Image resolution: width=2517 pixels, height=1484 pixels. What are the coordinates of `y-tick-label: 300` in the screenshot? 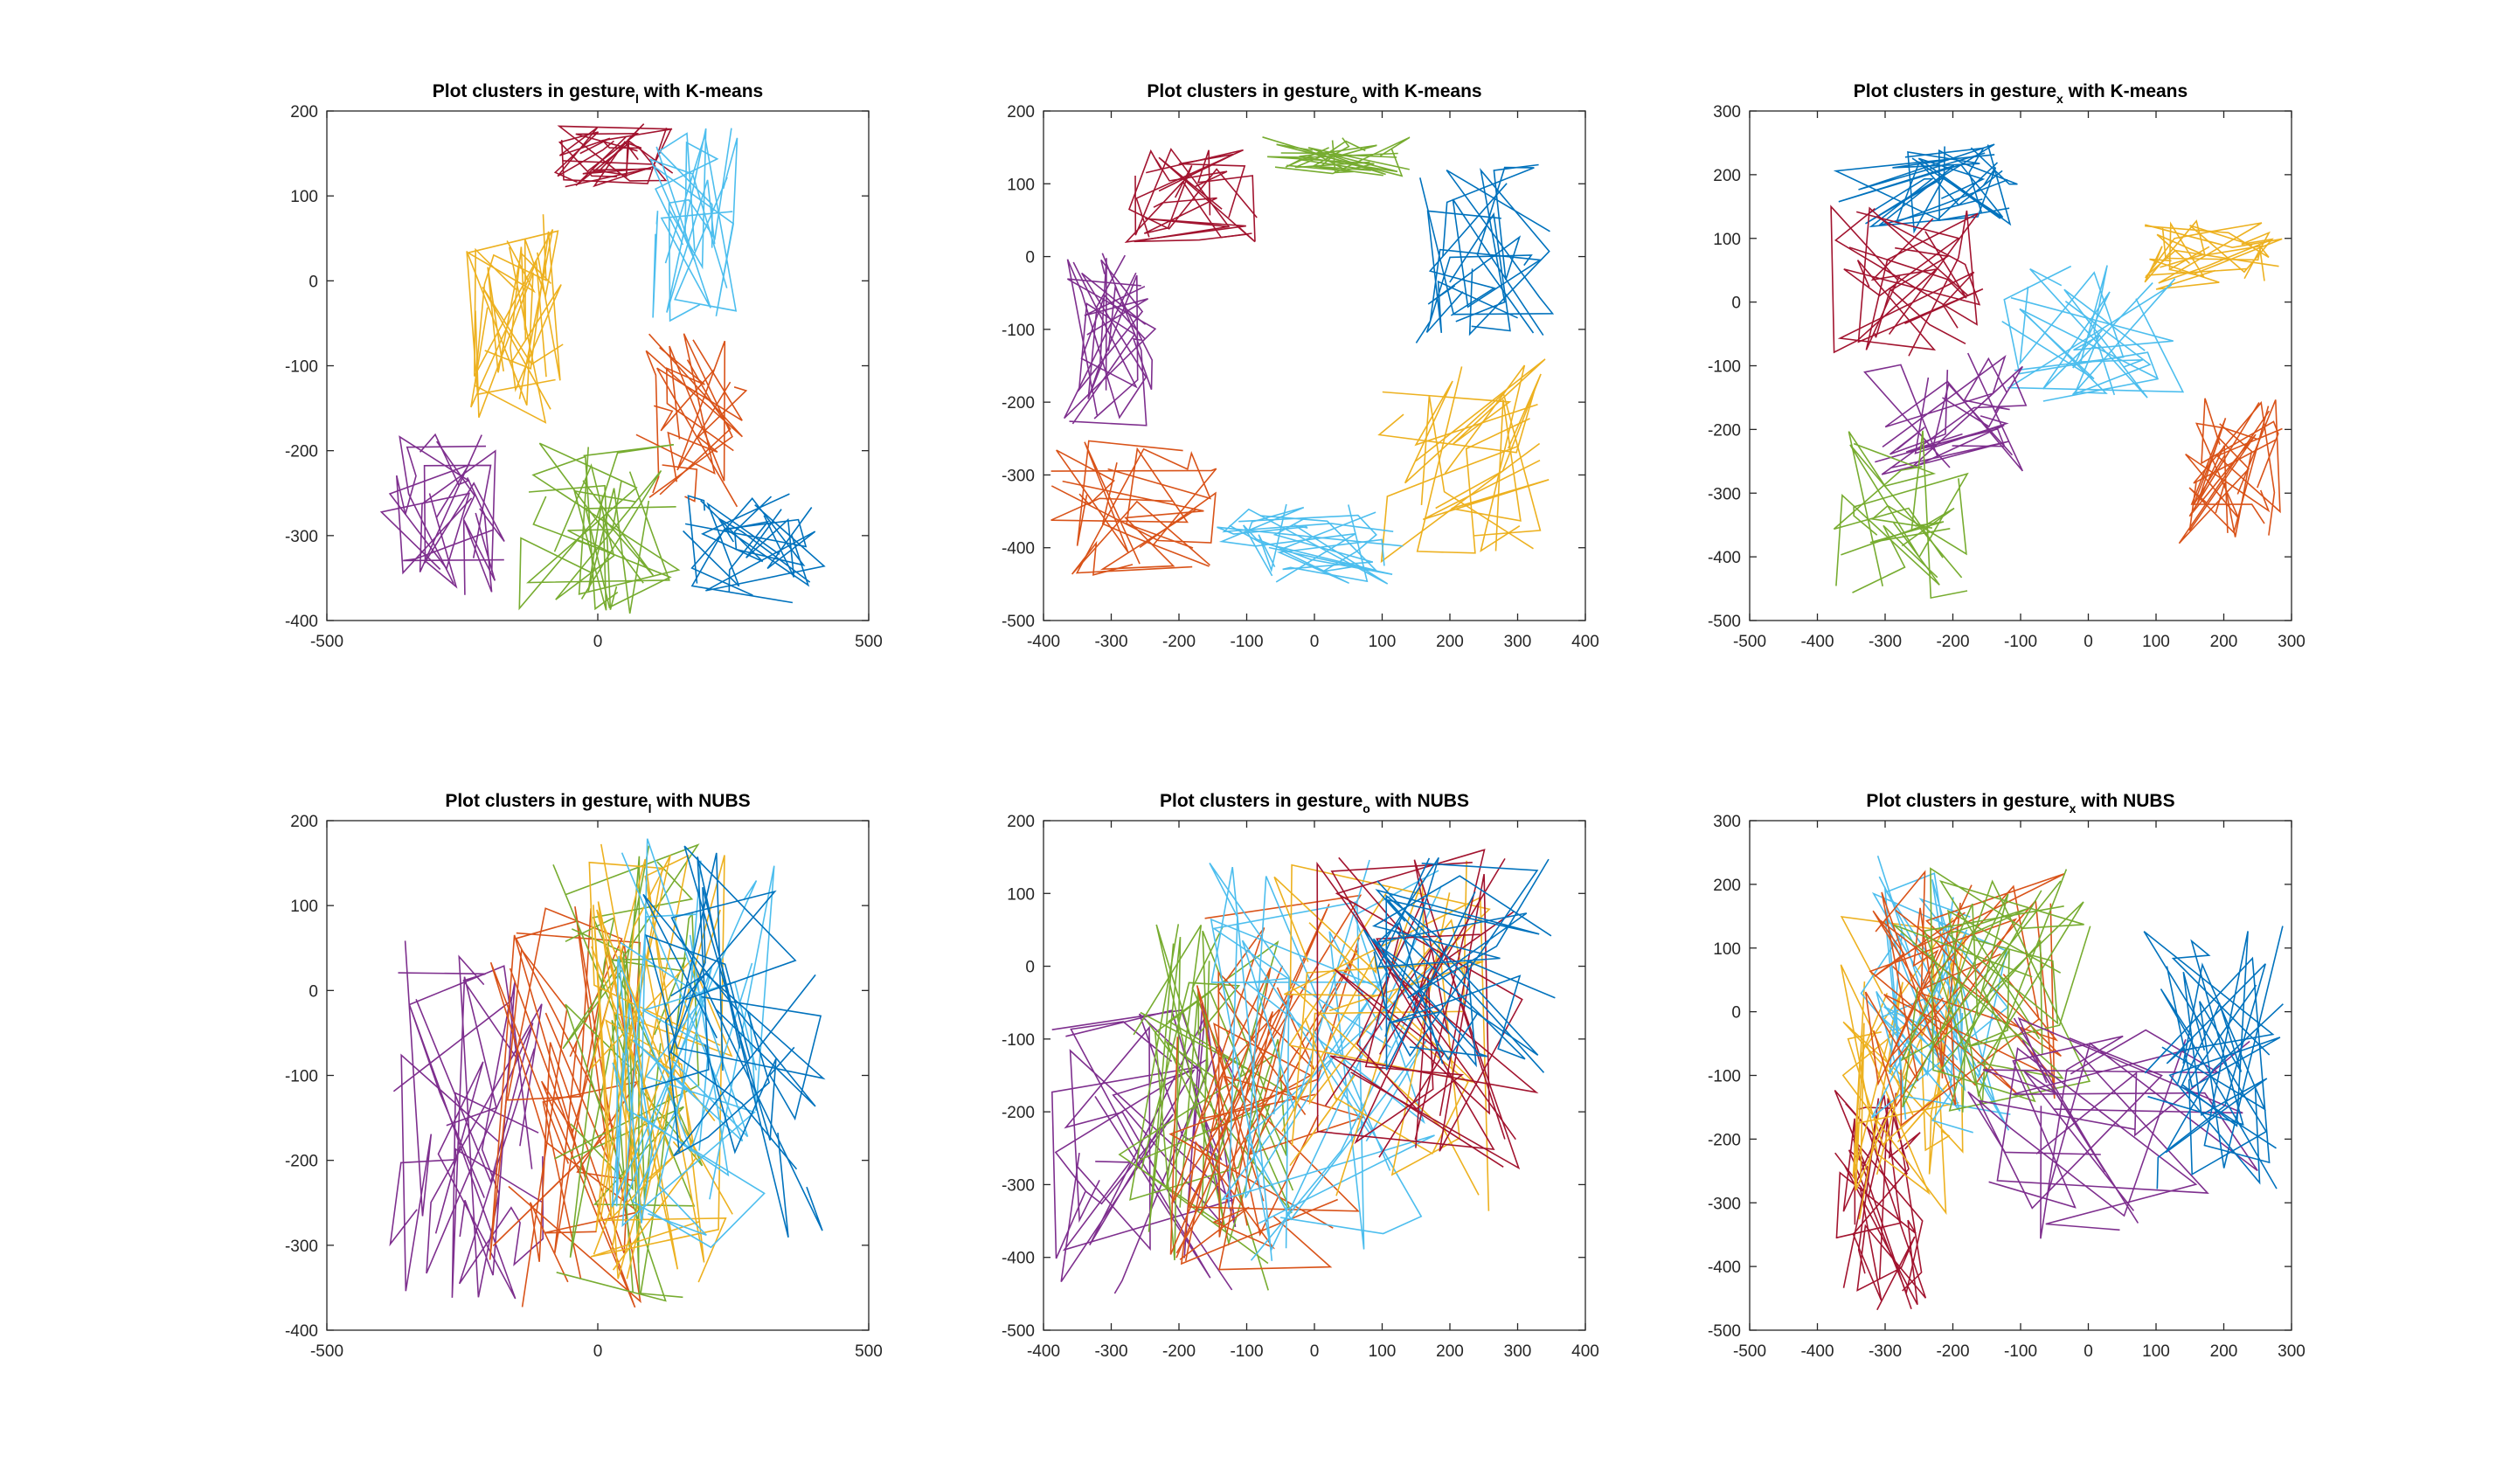 It's located at (1727, 112).